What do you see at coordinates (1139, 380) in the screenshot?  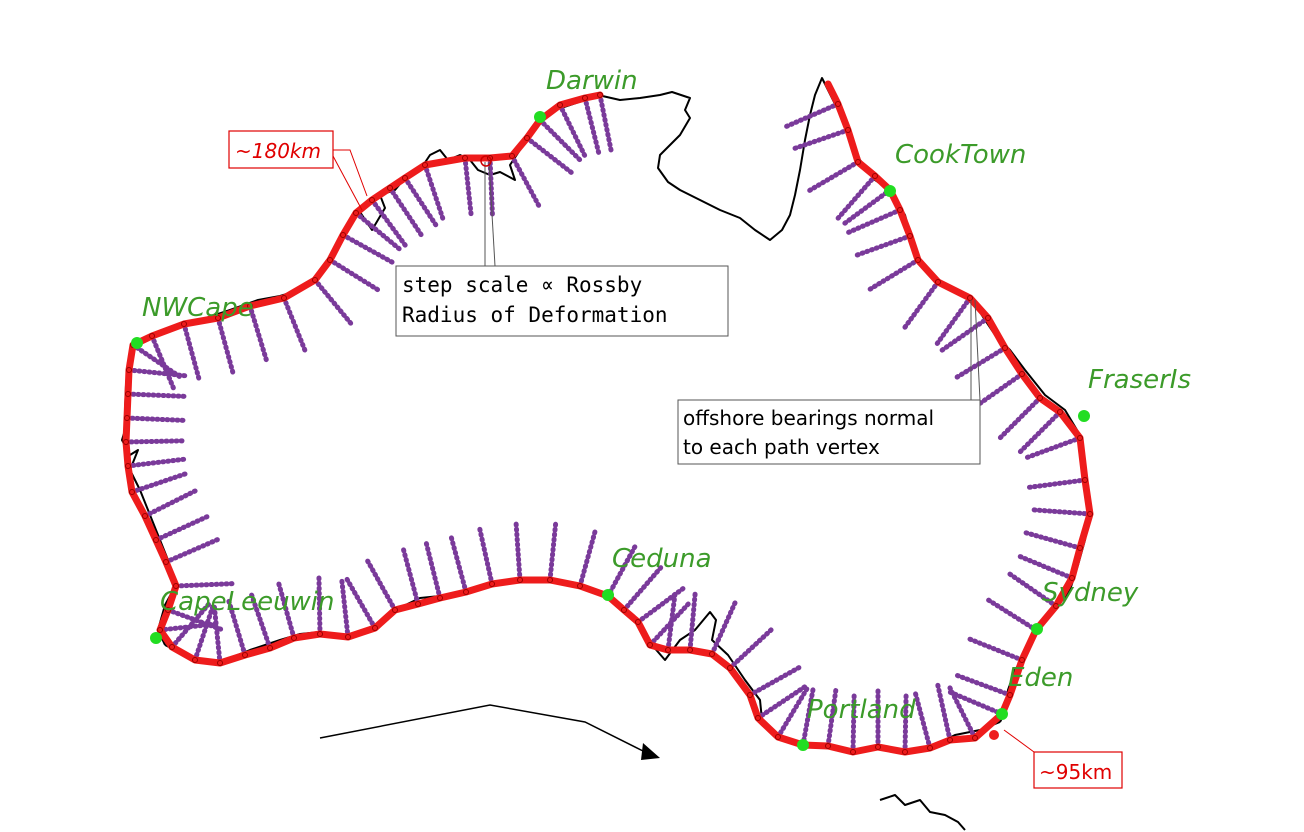 I see `place-label-fraseris: FraserIs` at bounding box center [1139, 380].